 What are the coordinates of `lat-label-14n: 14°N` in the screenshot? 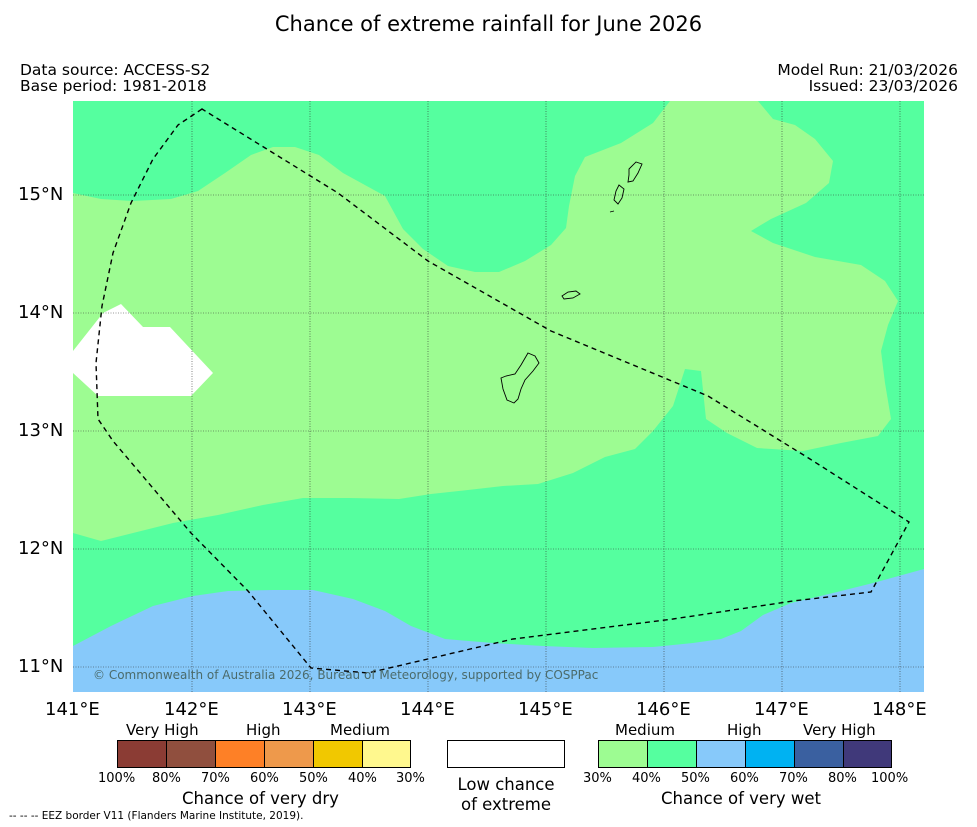 It's located at (41, 312).